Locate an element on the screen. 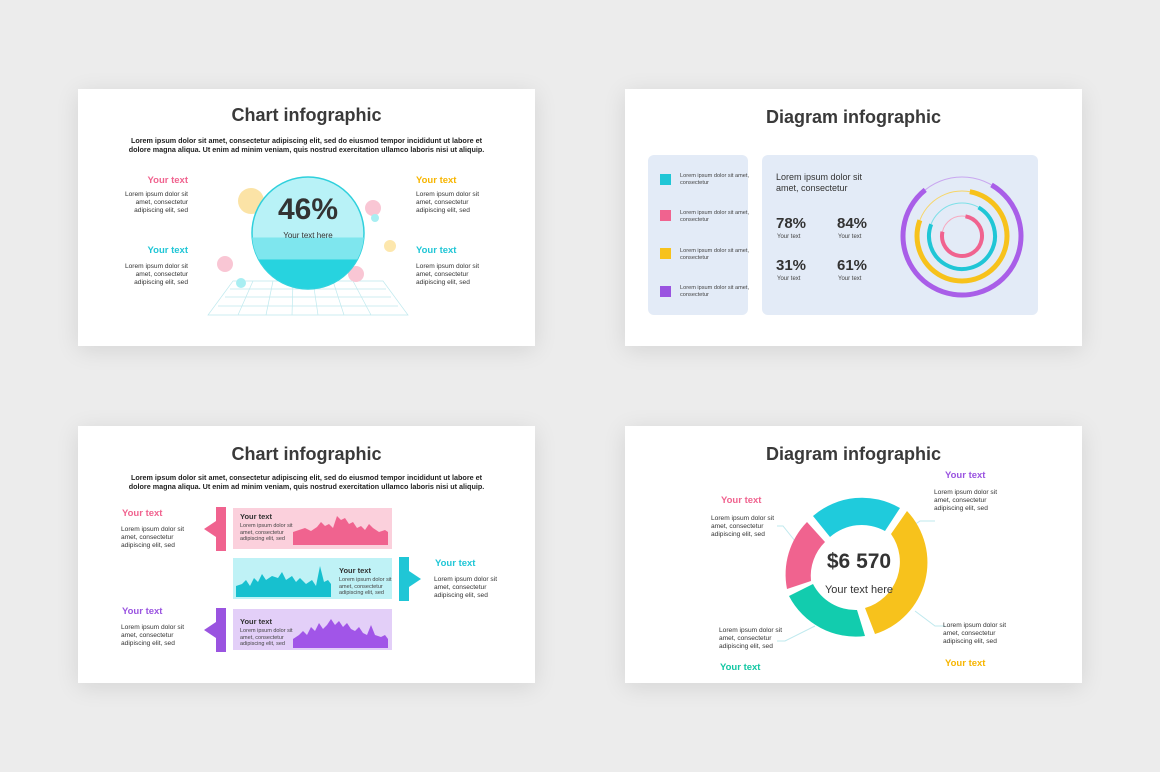  donut-caption: Your text here is located at coordinates (859, 590).